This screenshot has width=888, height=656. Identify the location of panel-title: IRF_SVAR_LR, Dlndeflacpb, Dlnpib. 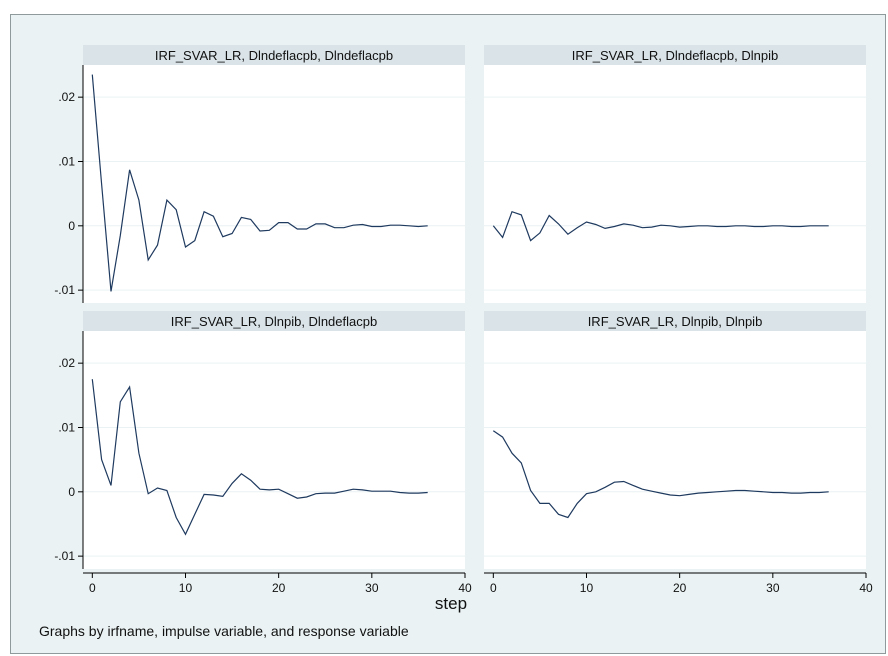
(675, 55).